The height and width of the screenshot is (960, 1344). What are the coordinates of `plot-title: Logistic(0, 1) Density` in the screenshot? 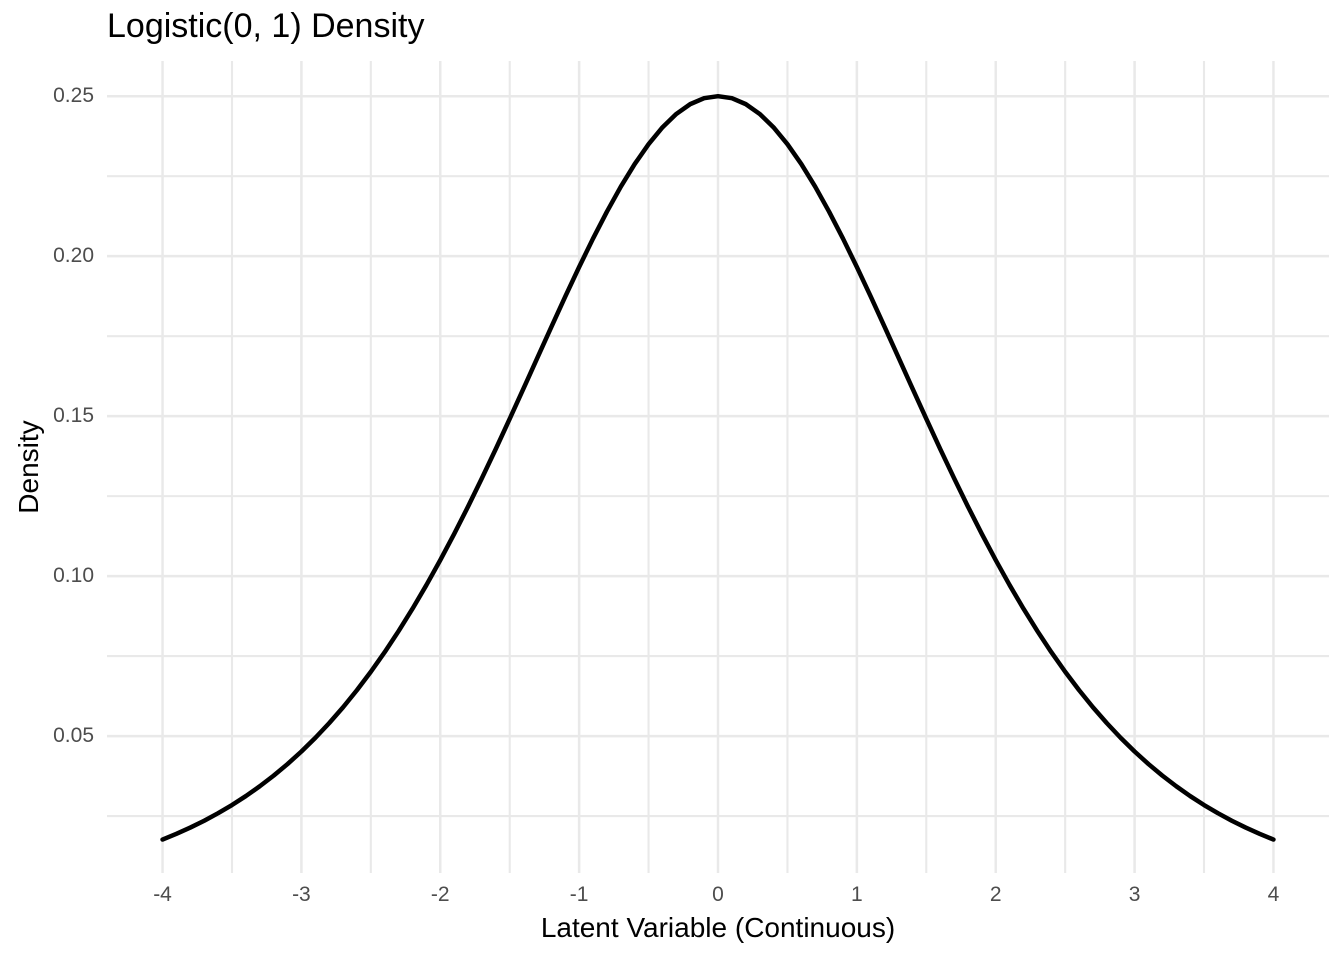 It's located at (266, 26).